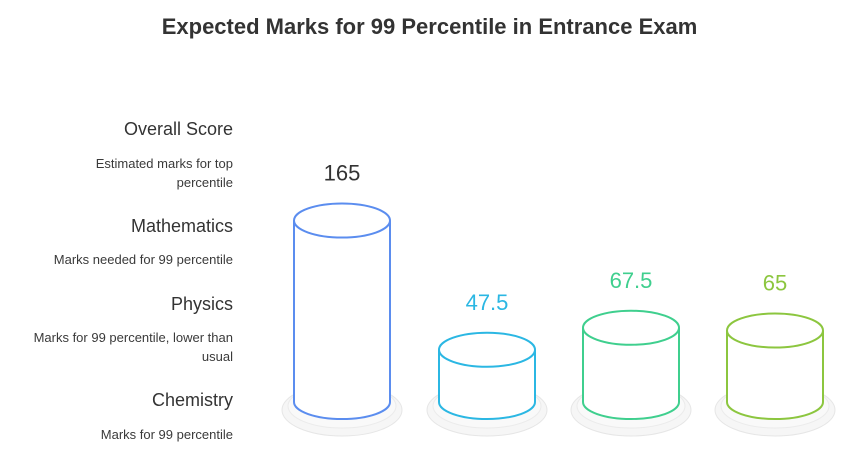  Describe the element at coordinates (775, 330) in the screenshot. I see `cylinder-top-chemistry` at that location.